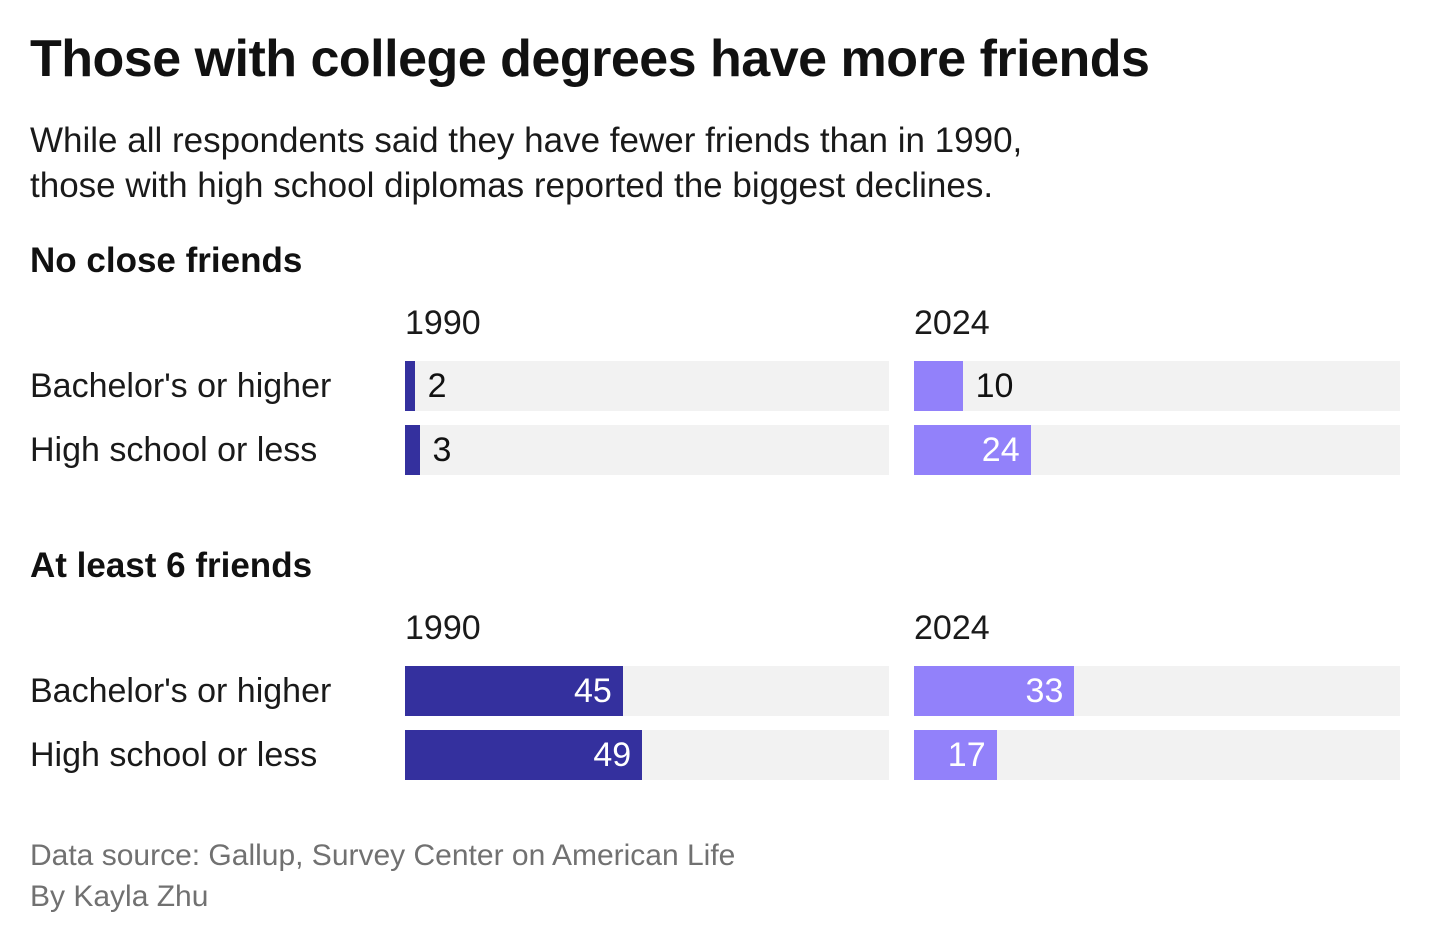 The height and width of the screenshot is (944, 1440). I want to click on bar-track-1990-high-school-or-less: 49, so click(647, 755).